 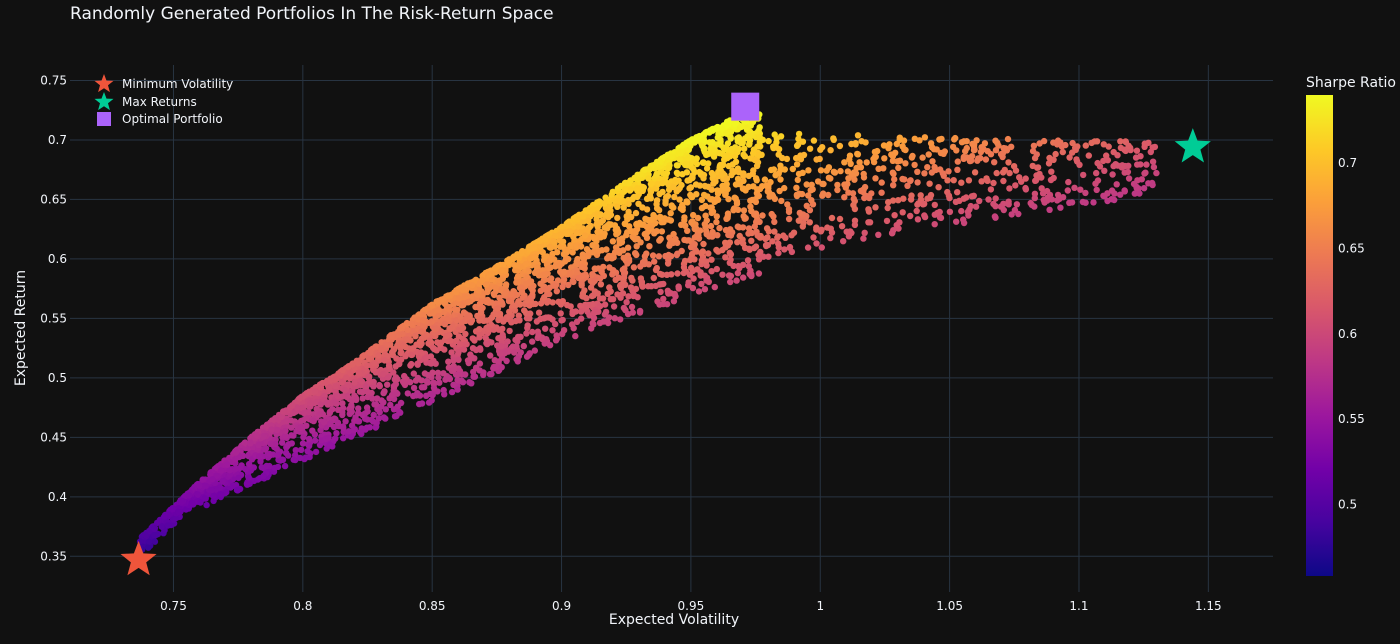 I want to click on optimal-portfolio-marker, so click(x=745, y=106).